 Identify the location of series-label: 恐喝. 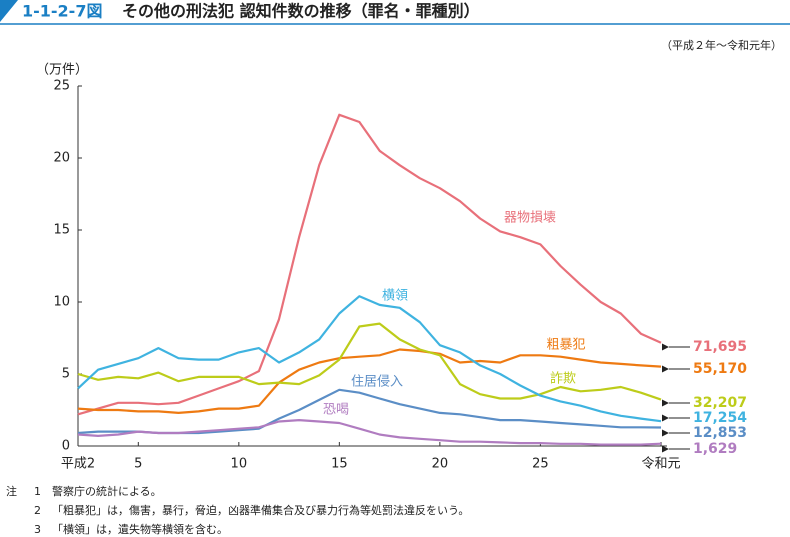
(336, 410).